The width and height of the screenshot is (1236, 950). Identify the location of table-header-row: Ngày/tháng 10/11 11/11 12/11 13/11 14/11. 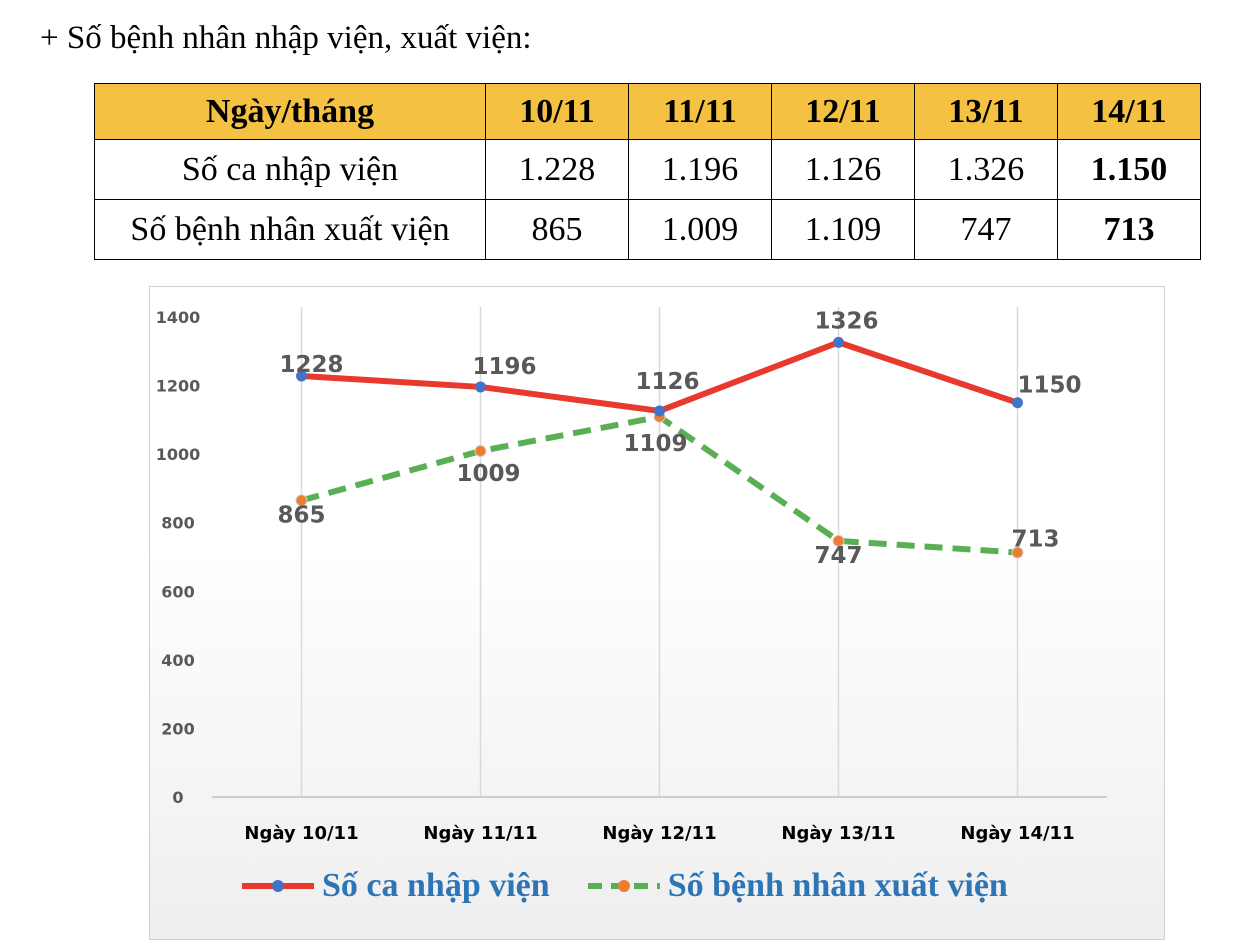
(647, 111).